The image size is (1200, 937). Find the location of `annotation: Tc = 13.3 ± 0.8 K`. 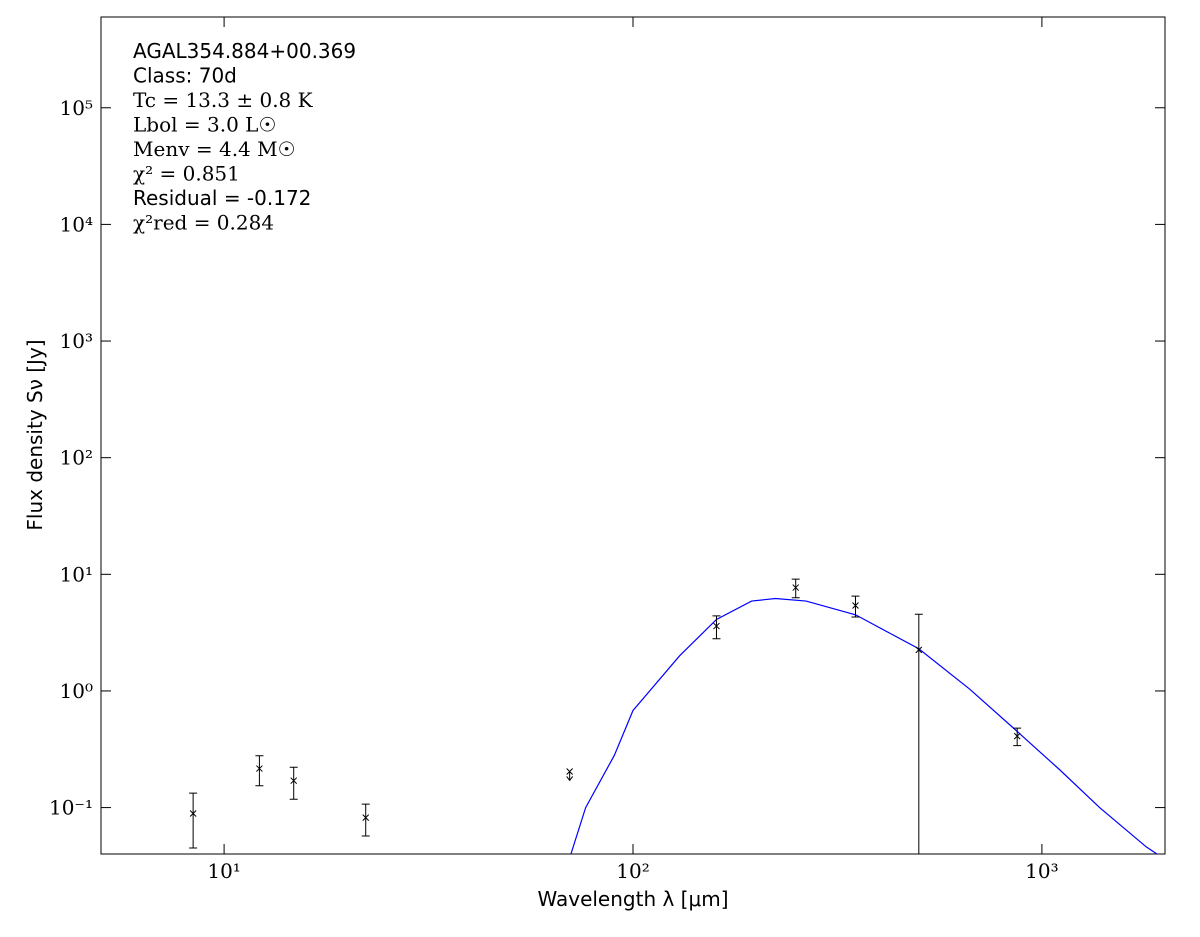

annotation: Tc = 13.3 ± 0.8 K is located at coordinates (223, 100).